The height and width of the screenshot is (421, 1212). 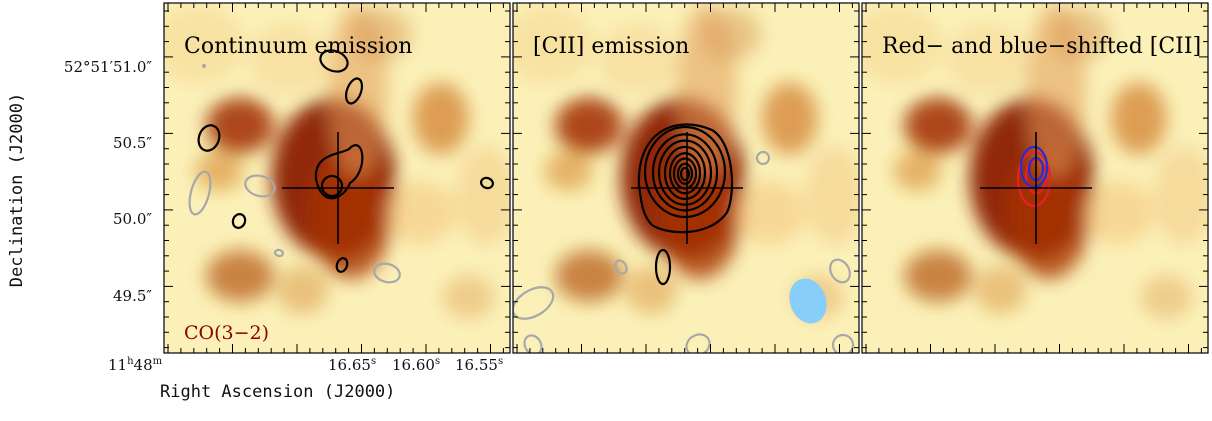 What do you see at coordinates (107, 67) in the screenshot?
I see `y-tick-label: 52°51′51.0″` at bounding box center [107, 67].